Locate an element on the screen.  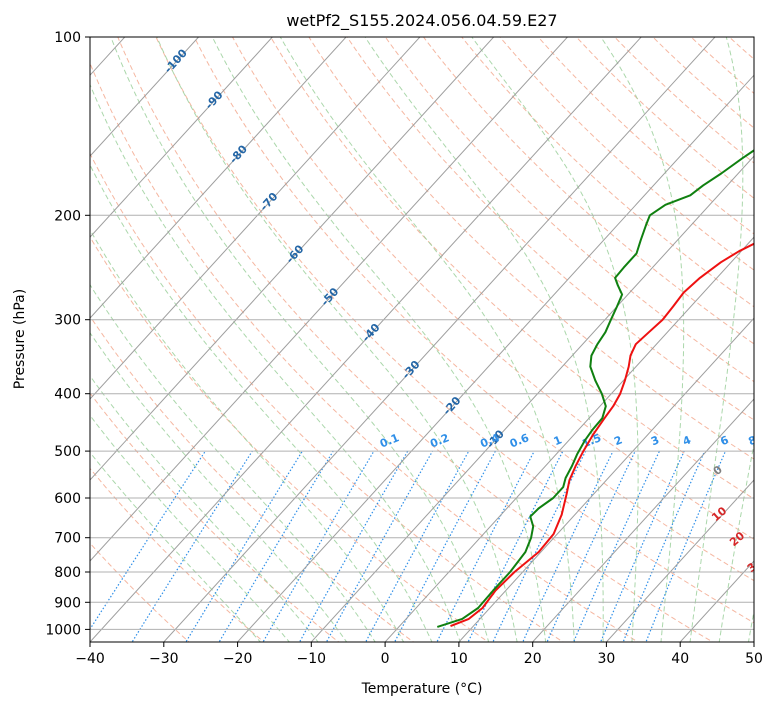
x-tick-label: −40 is located at coordinates (90, 659).